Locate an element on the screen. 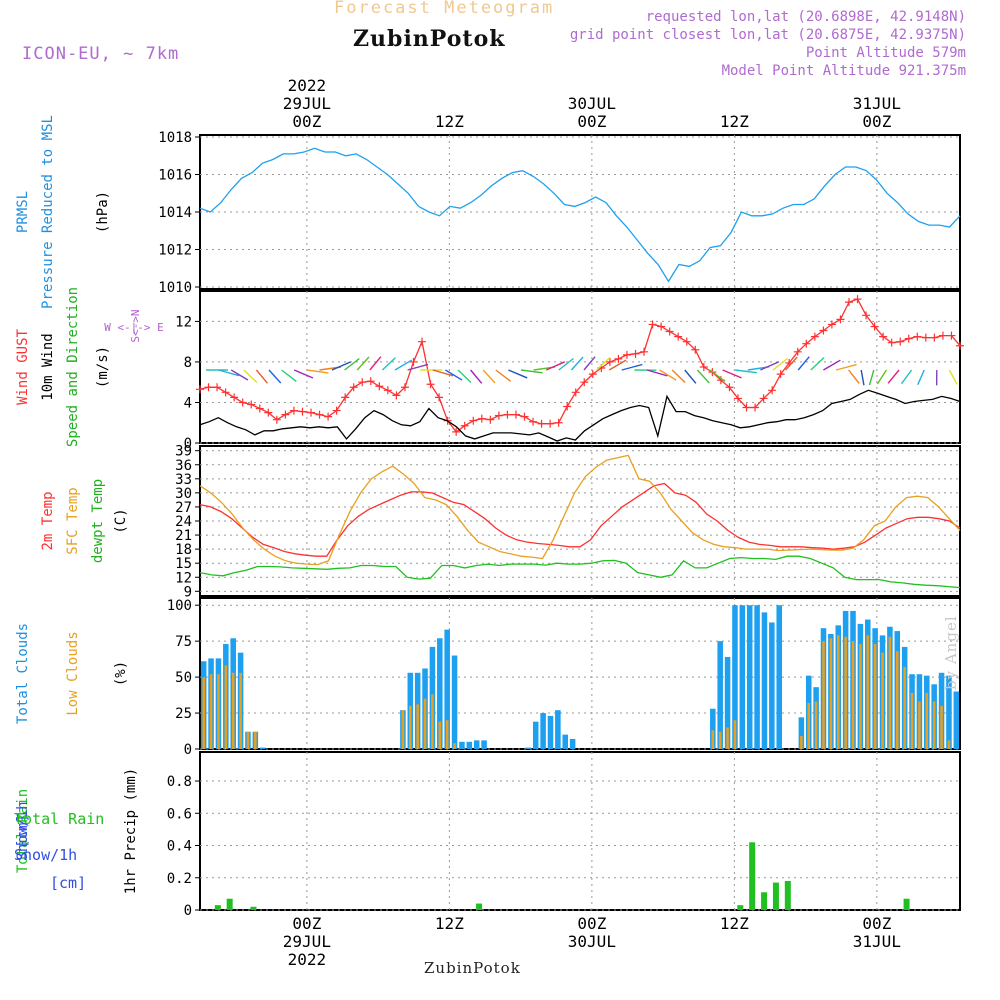  y-tick-label: 0 is located at coordinates (188, 444).